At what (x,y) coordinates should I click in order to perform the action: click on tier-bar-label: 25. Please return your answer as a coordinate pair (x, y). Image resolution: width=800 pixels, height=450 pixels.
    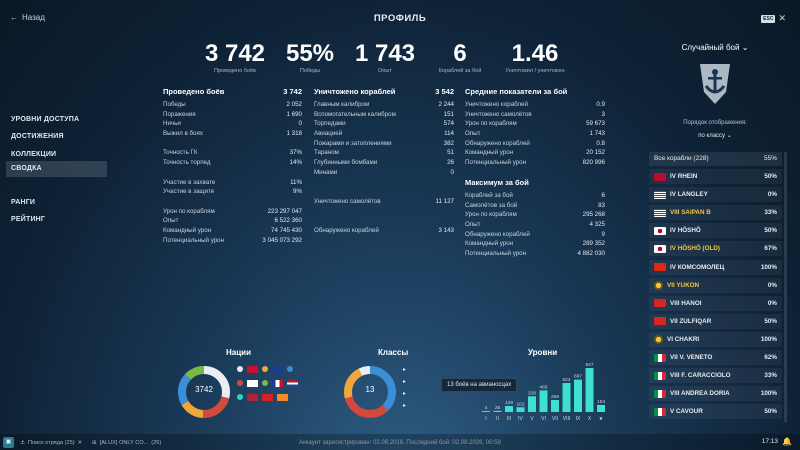
    Looking at the image, I should click on (498, 408).